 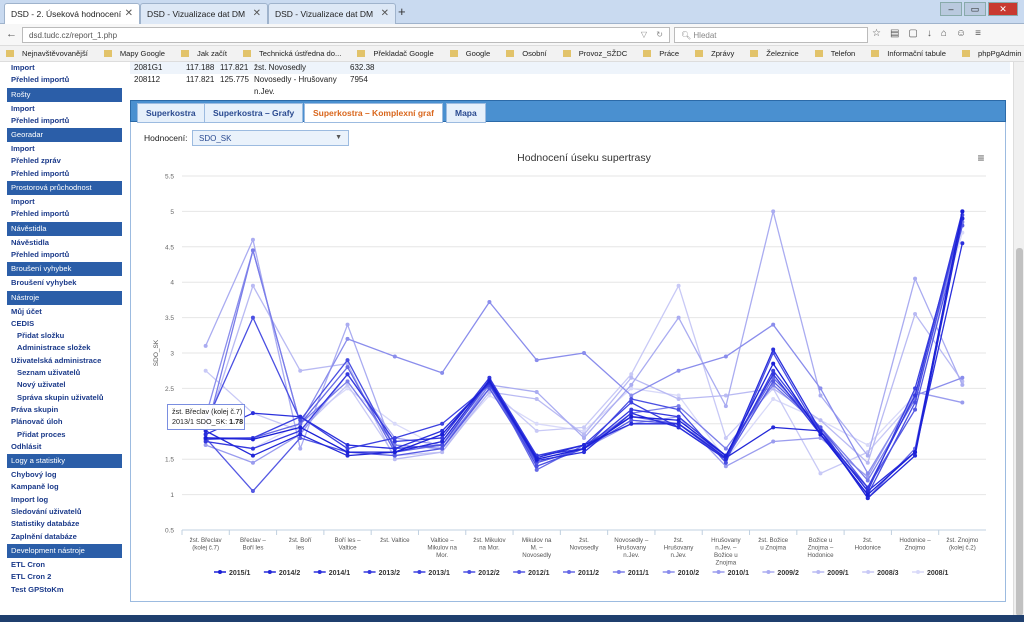 What do you see at coordinates (659, 34) in the screenshot?
I see `reload-icon: ↻` at bounding box center [659, 34].